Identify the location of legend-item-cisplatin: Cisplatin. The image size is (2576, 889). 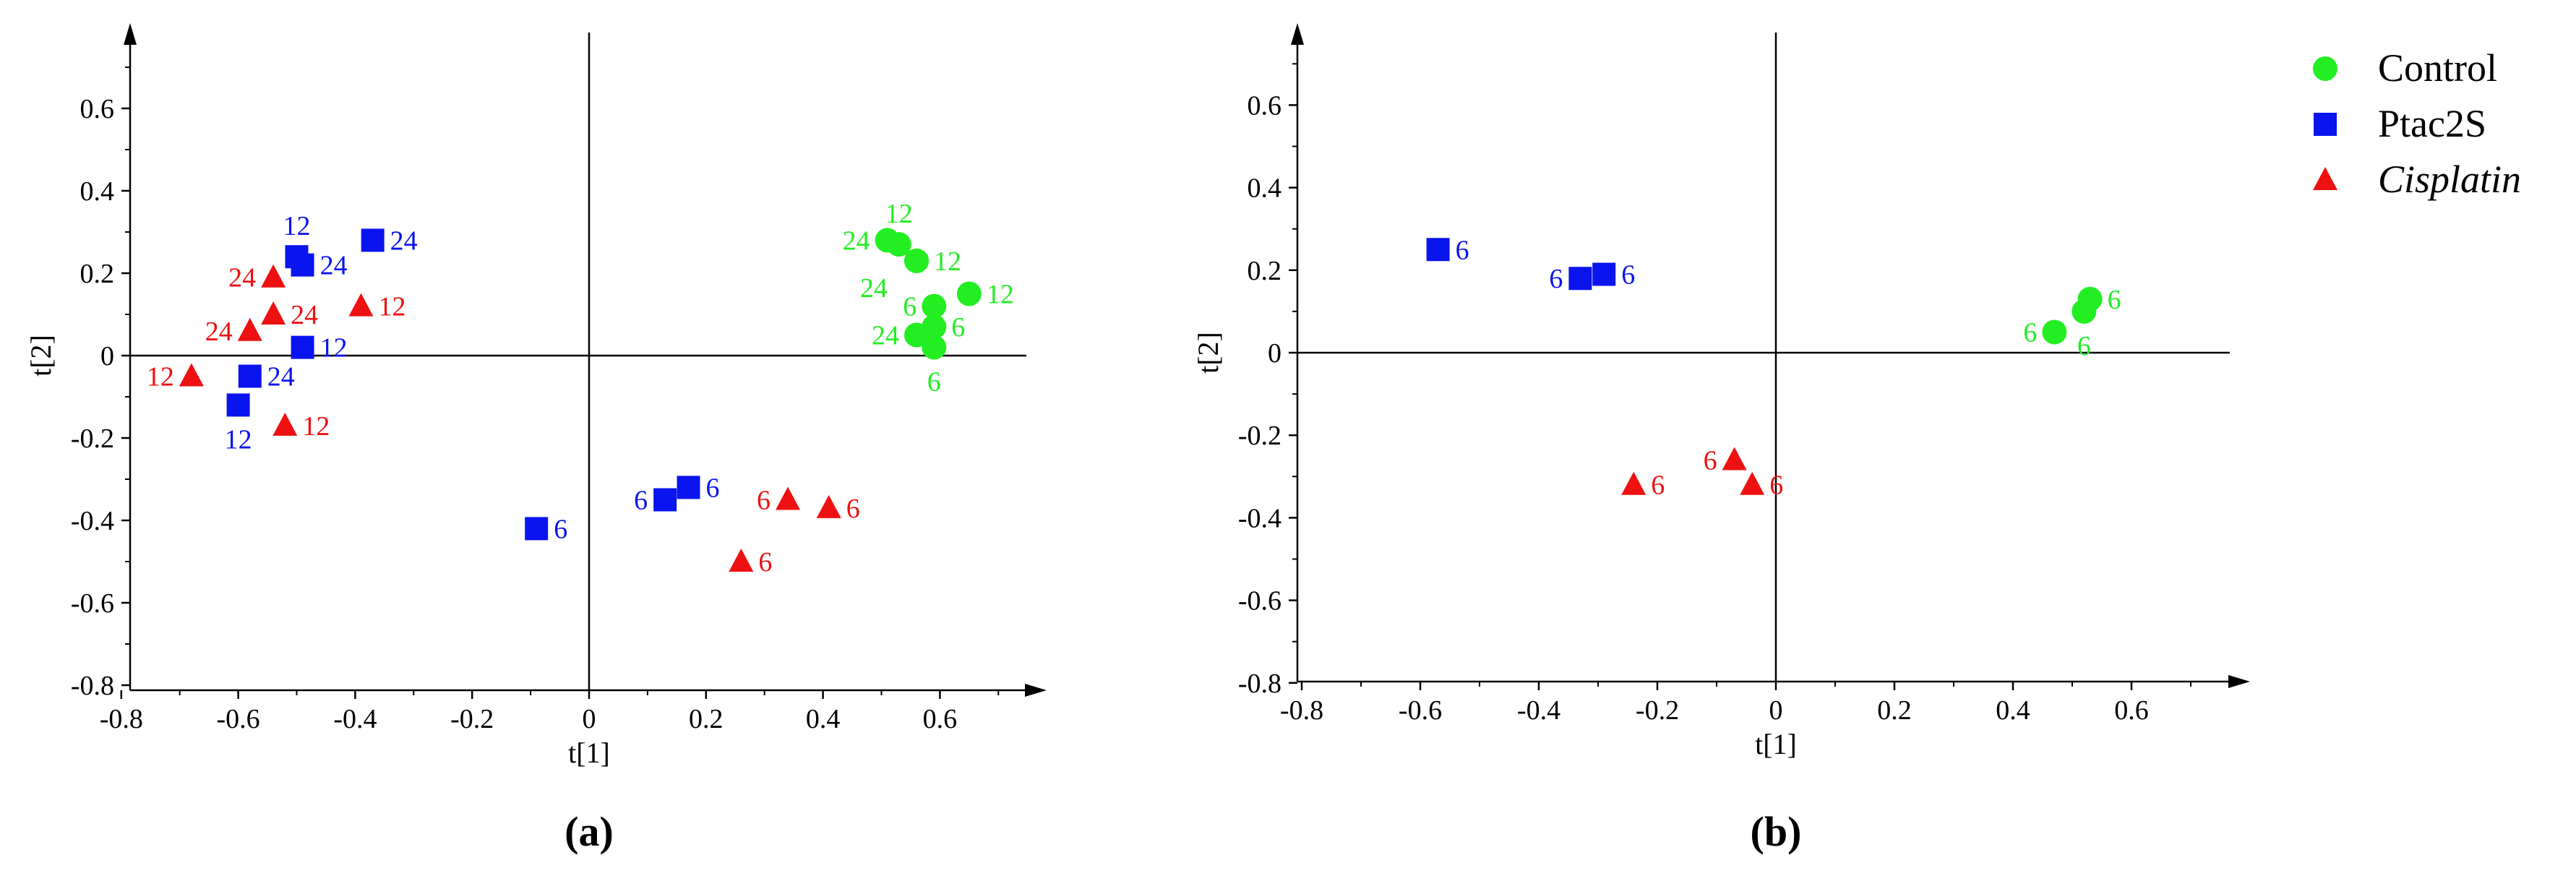
(2417, 179).